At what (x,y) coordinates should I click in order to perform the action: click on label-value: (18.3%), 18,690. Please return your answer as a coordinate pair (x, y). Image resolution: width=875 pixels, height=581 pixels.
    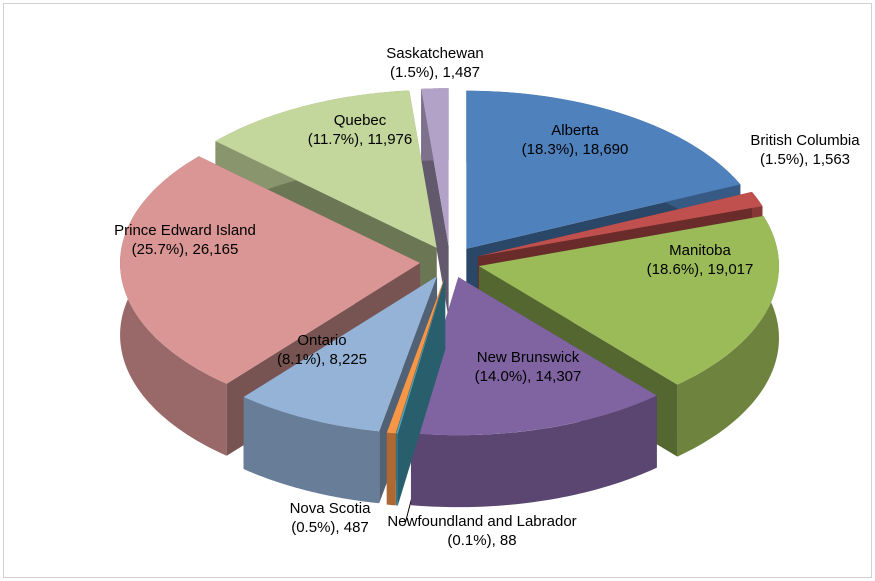
    Looking at the image, I should click on (575, 149).